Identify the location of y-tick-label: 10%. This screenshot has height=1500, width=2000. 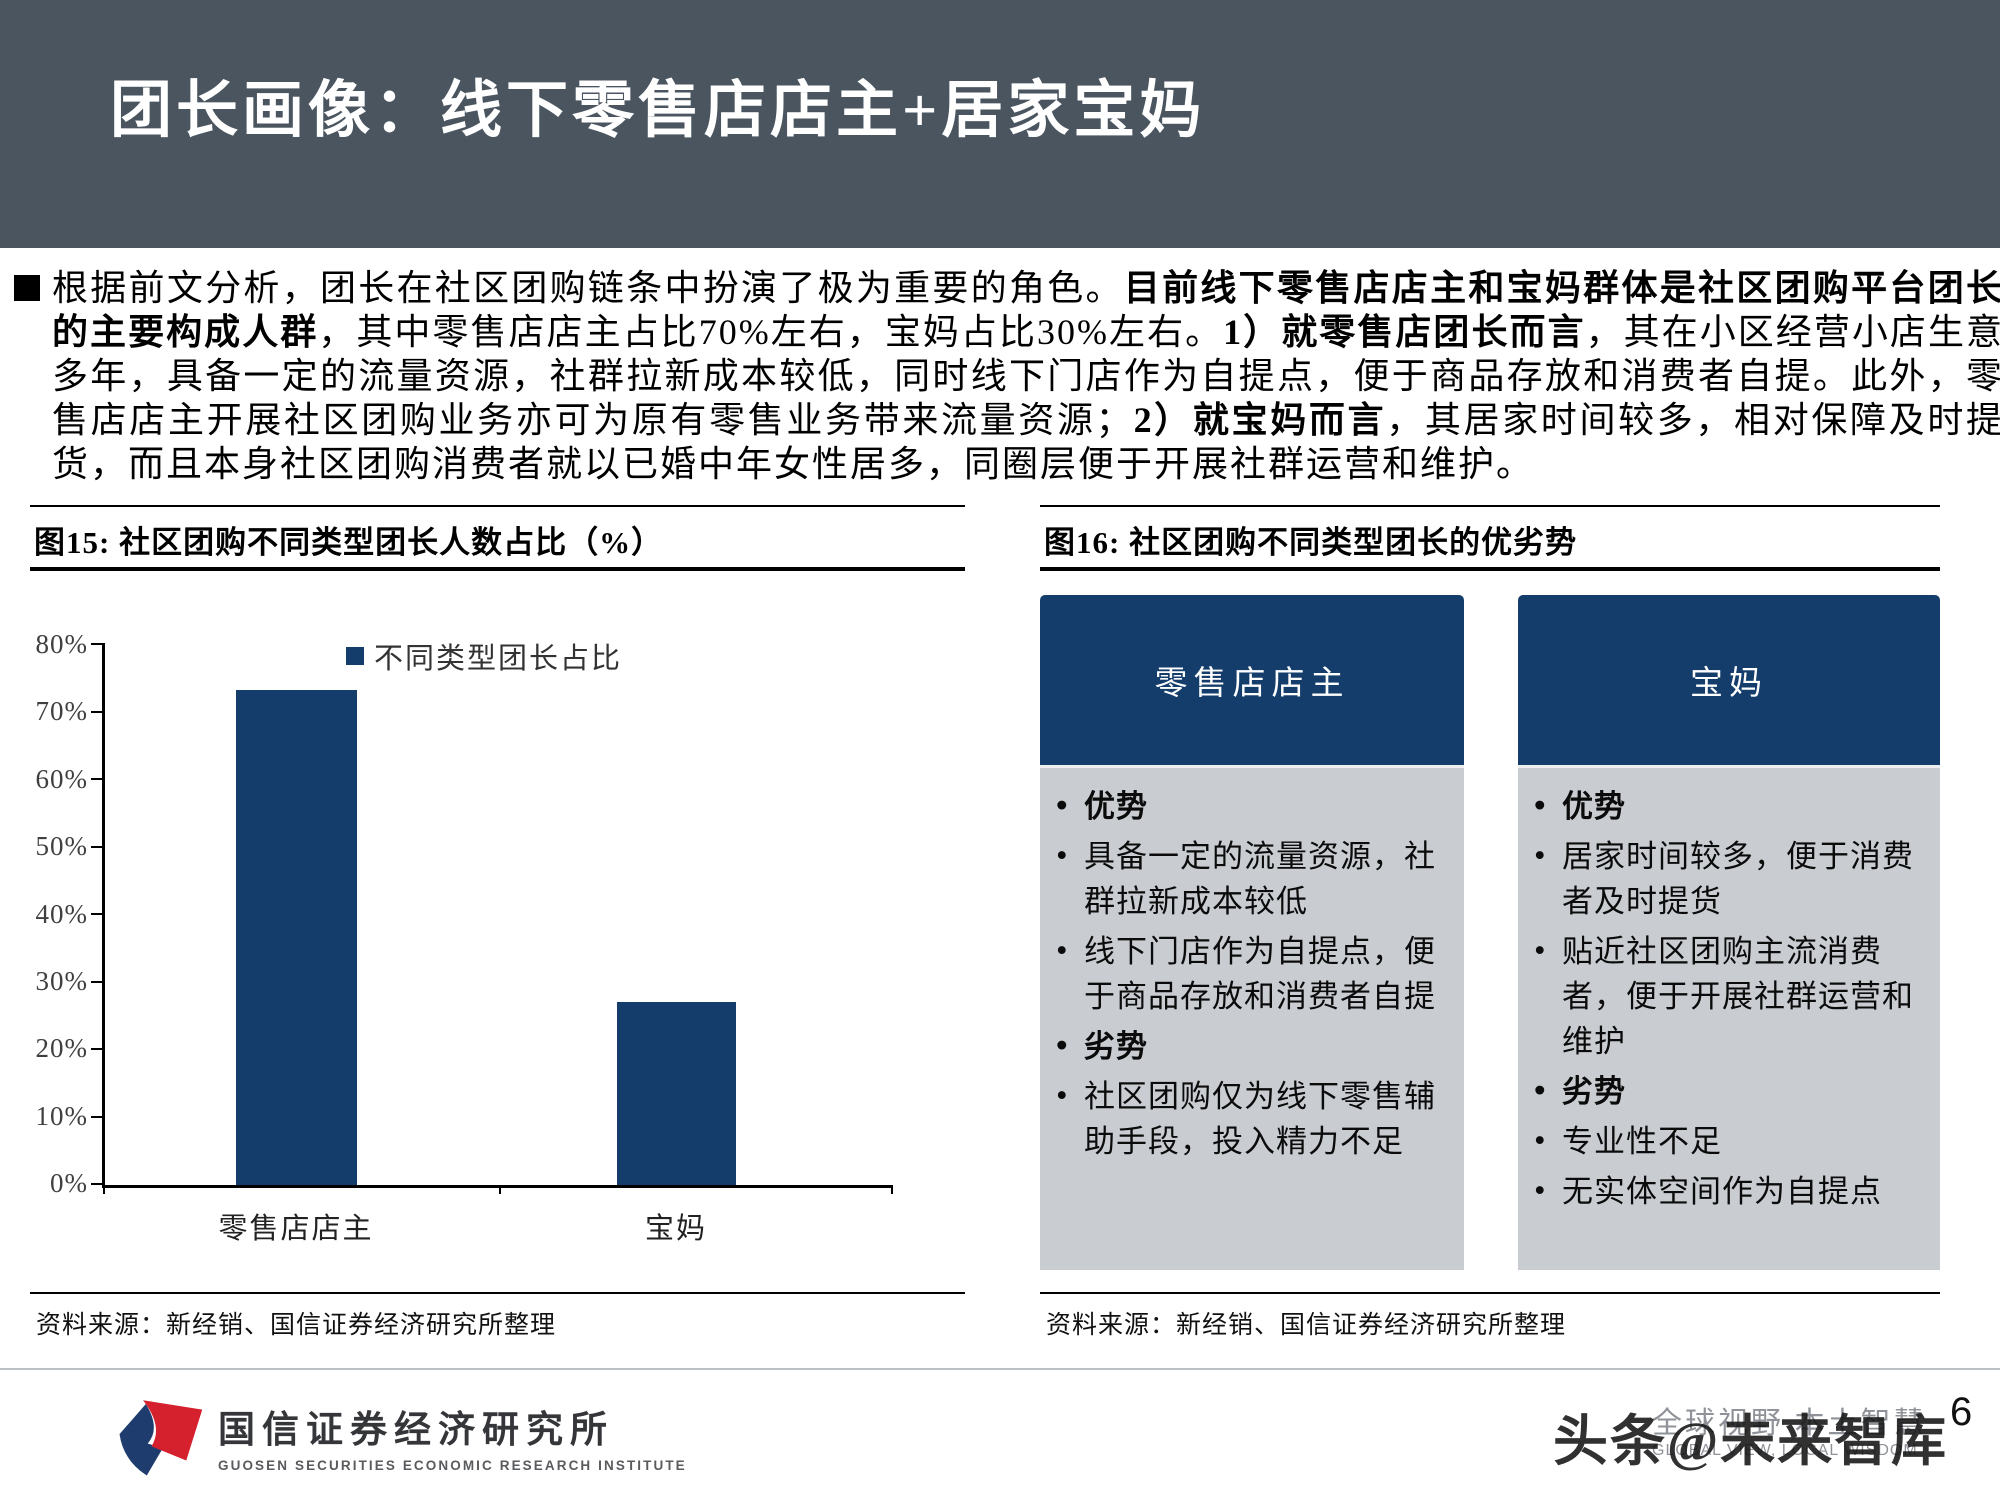
(61, 1115).